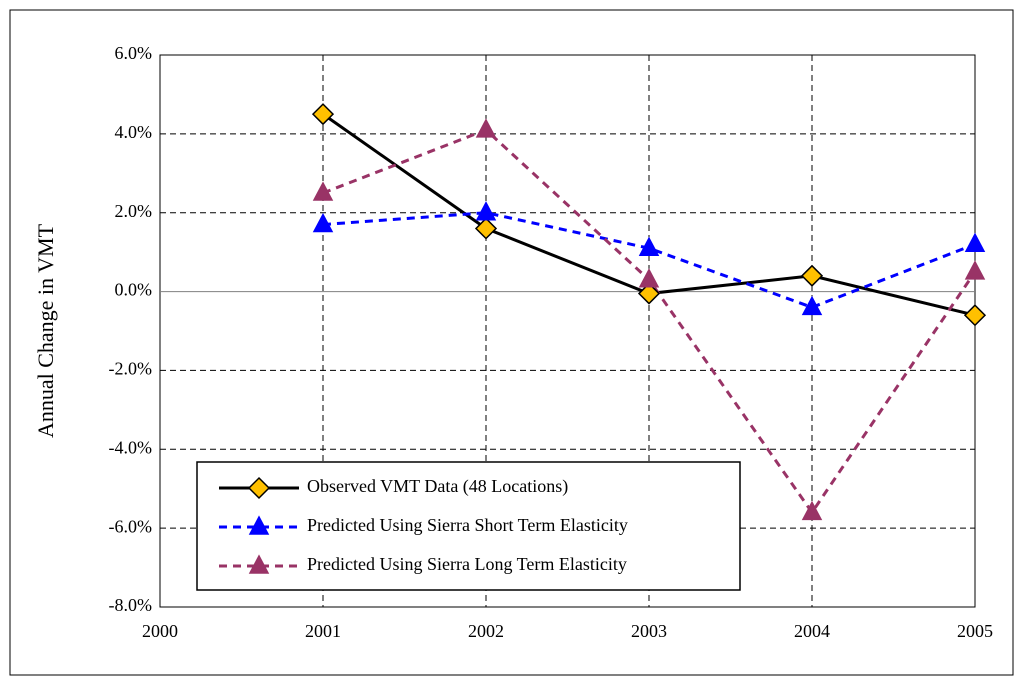 The image size is (1023, 690). What do you see at coordinates (131, 369) in the screenshot?
I see `y-tick-label: -2.0%` at bounding box center [131, 369].